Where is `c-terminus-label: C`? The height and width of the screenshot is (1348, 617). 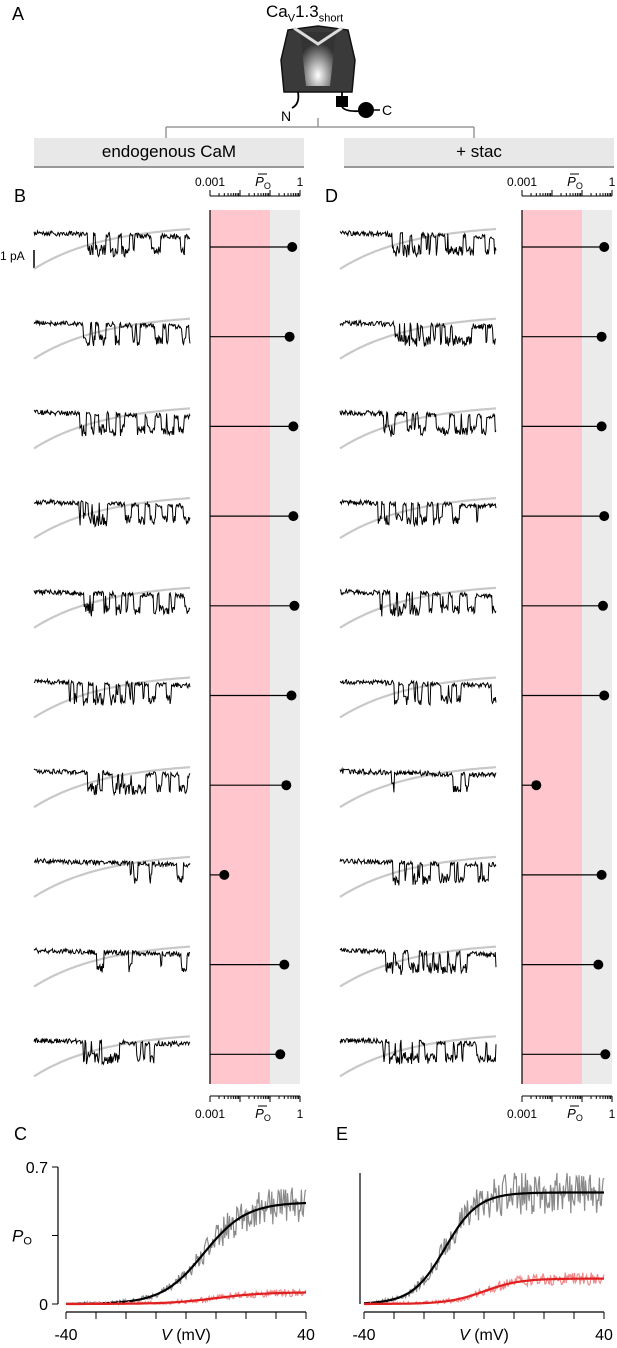
c-terminus-label: C is located at coordinates (387, 110).